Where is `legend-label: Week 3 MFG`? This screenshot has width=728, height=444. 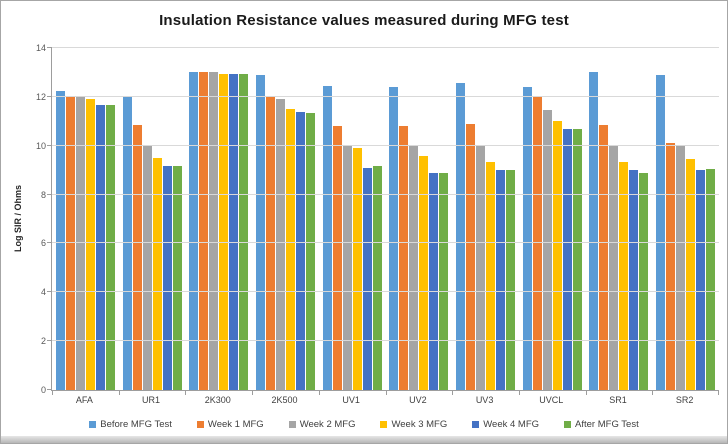
legend-label: Week 3 MFG is located at coordinates (419, 424).